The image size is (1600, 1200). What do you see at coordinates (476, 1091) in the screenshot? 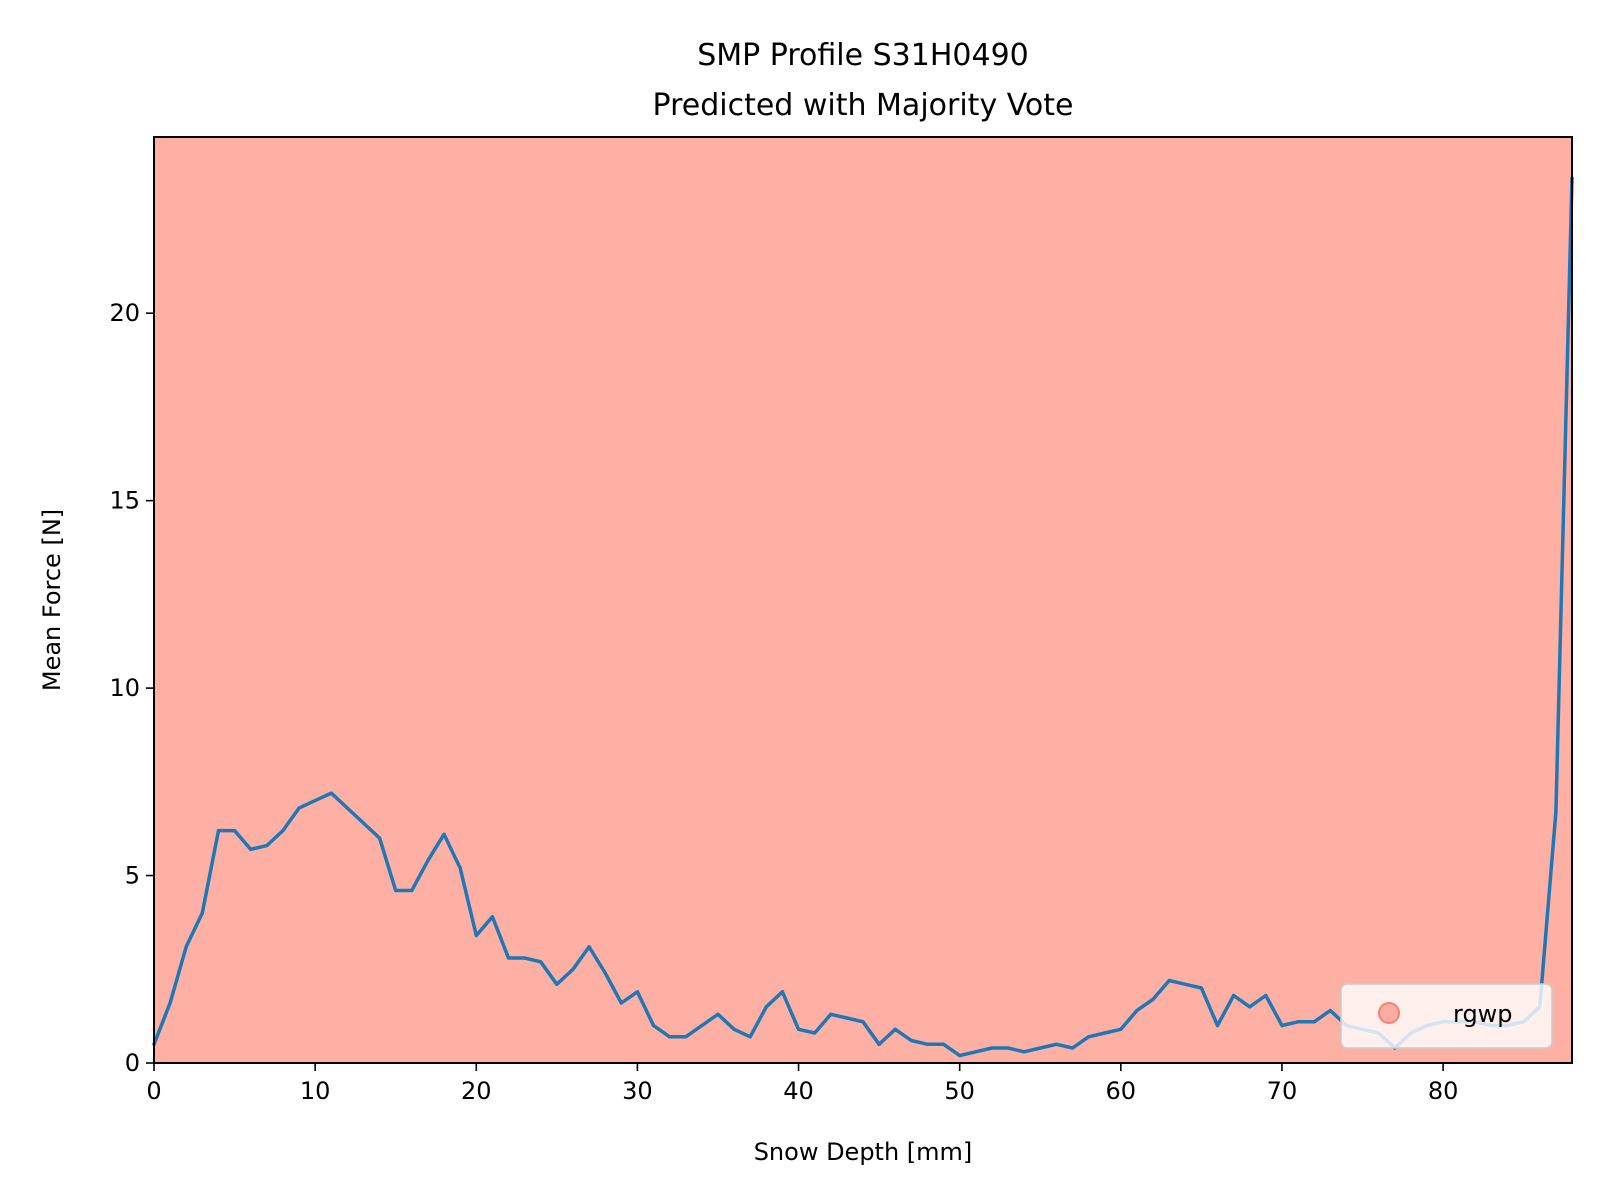
I see `x-tick-label: 20` at bounding box center [476, 1091].